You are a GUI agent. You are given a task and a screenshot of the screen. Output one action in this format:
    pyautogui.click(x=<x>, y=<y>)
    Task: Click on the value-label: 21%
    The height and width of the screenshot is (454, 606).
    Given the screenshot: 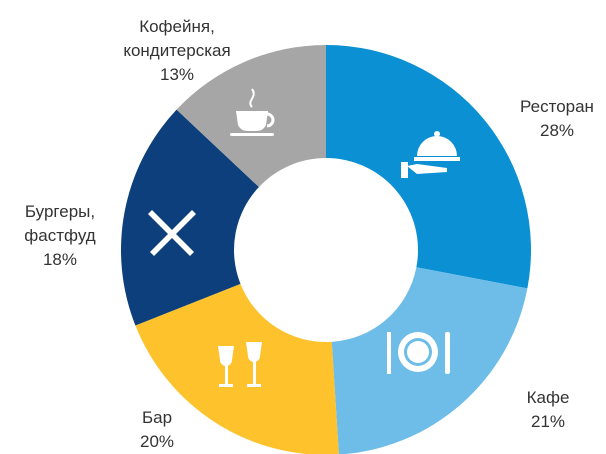 What is the action you would take?
    pyautogui.click(x=548, y=421)
    